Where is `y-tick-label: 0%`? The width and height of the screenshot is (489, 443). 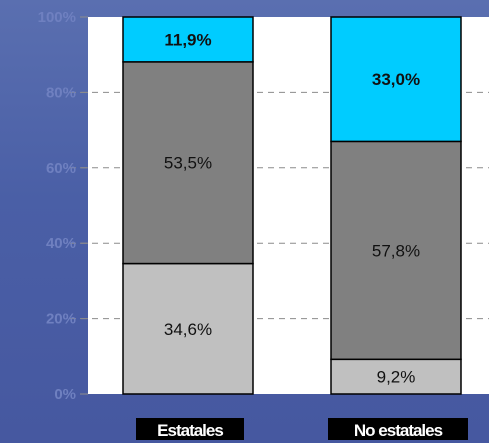
y-tick-label: 0% is located at coordinates (65, 394).